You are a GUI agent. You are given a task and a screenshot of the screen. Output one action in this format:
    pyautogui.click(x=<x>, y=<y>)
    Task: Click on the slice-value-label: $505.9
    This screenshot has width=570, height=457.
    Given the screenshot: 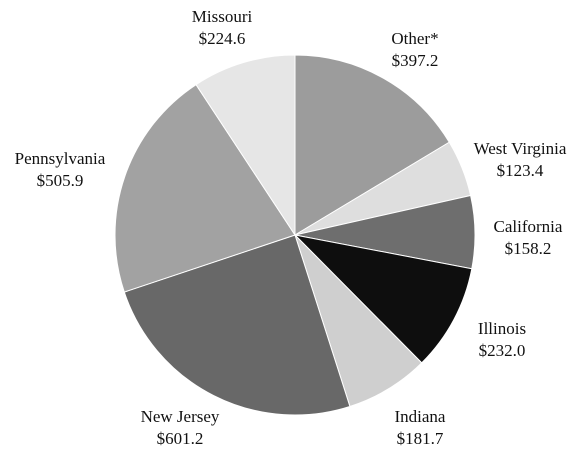 What is the action you would take?
    pyautogui.click(x=60, y=180)
    